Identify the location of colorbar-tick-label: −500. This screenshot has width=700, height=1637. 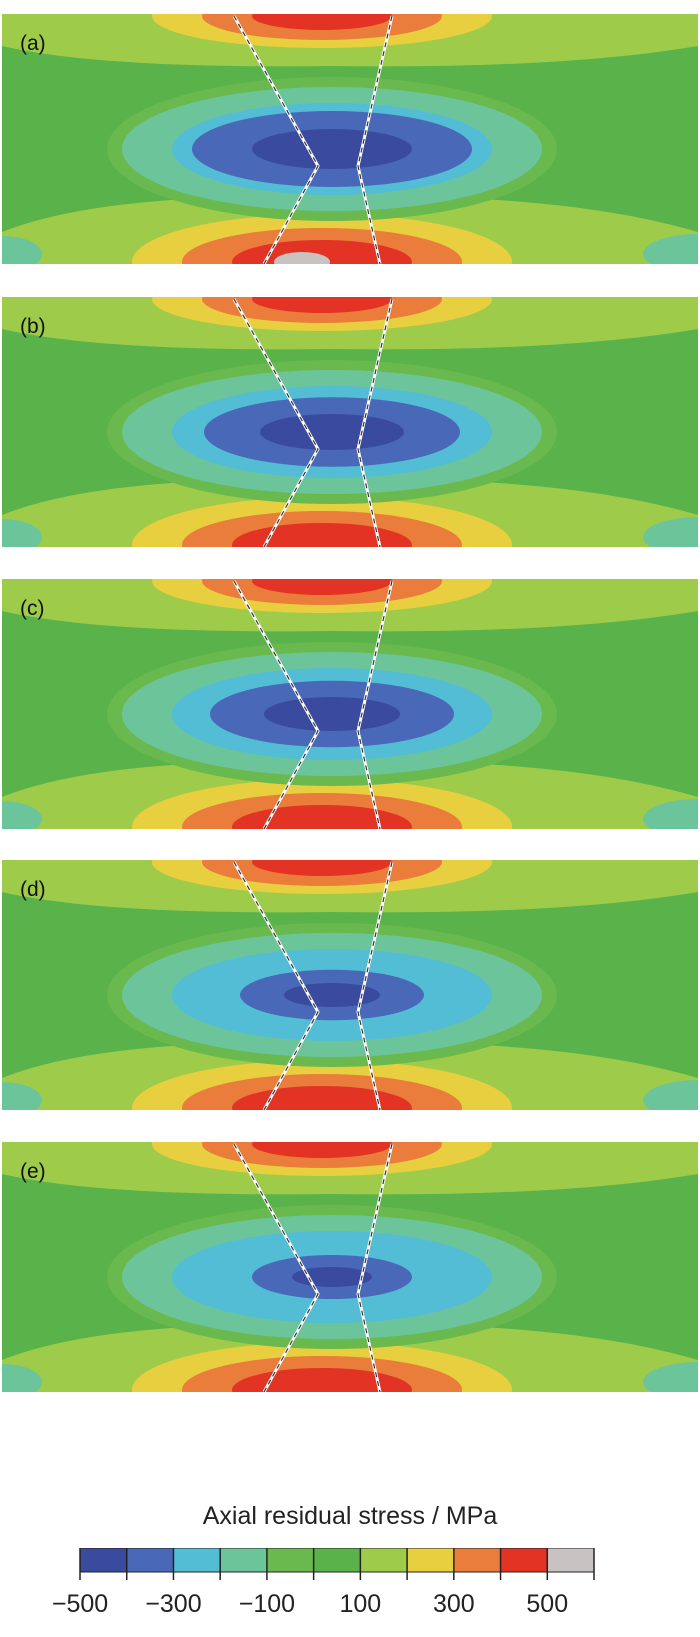
(80, 1604).